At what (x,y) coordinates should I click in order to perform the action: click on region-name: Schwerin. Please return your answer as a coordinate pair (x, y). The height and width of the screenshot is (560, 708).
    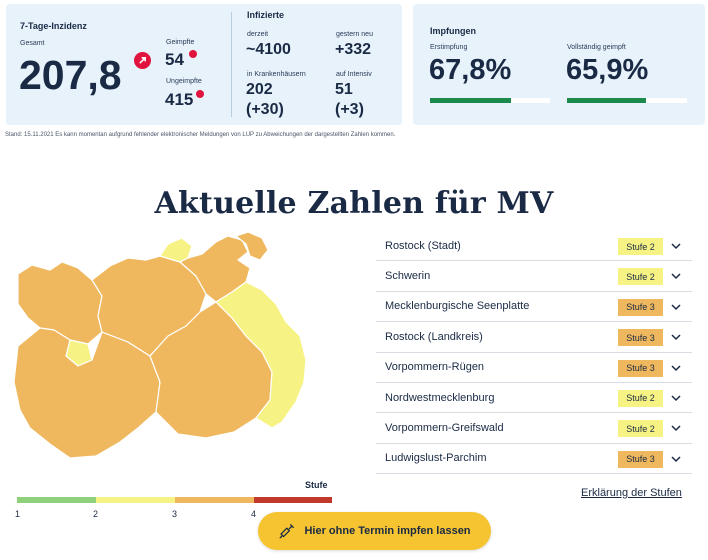
    Looking at the image, I should click on (408, 276).